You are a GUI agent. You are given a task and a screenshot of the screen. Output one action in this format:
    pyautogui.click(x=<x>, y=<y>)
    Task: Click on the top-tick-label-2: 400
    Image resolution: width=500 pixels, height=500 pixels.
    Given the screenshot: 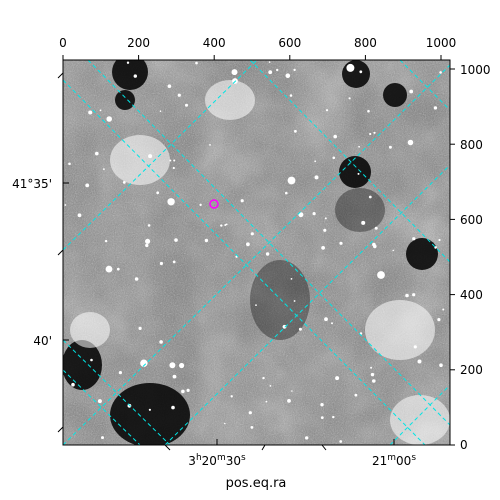 What is the action you would take?
    pyautogui.click(x=214, y=43)
    